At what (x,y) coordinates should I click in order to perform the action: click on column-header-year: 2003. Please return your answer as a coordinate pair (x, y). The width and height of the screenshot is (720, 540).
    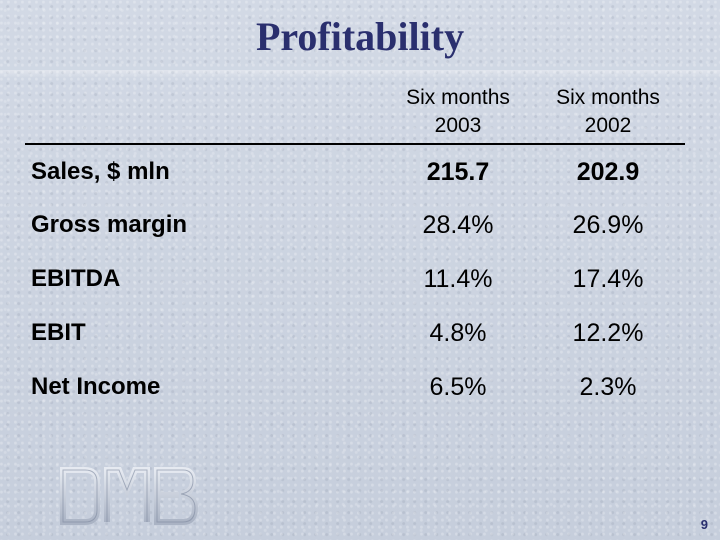
    Looking at the image, I should click on (458, 125).